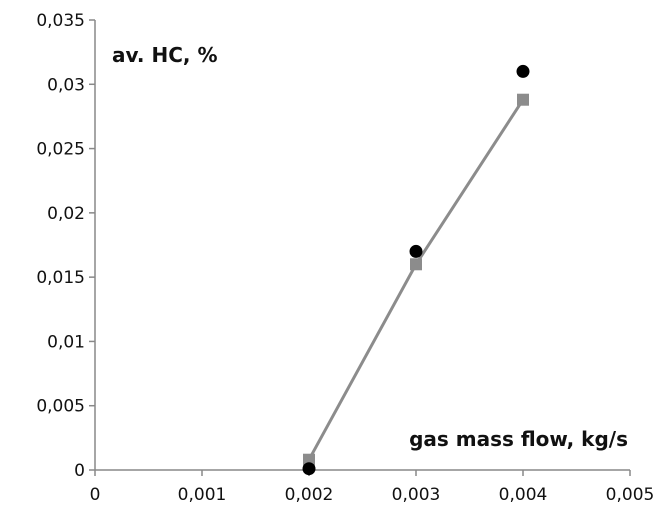 The image size is (659, 518). I want to click on y-axis-ticks: 0 0,005 0,01 0,015 0,02 0,025 0,03 0,035, so click(65, 246).